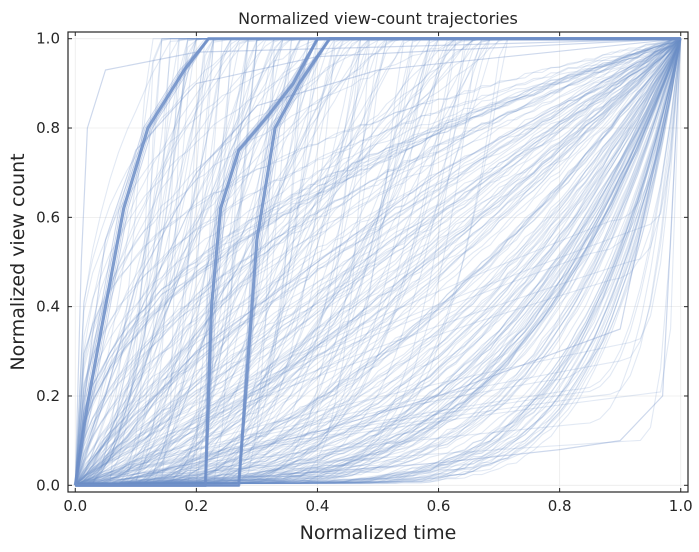 The height and width of the screenshot is (552, 699). I want to click on x-tick-label: 0.2, so click(196, 506).